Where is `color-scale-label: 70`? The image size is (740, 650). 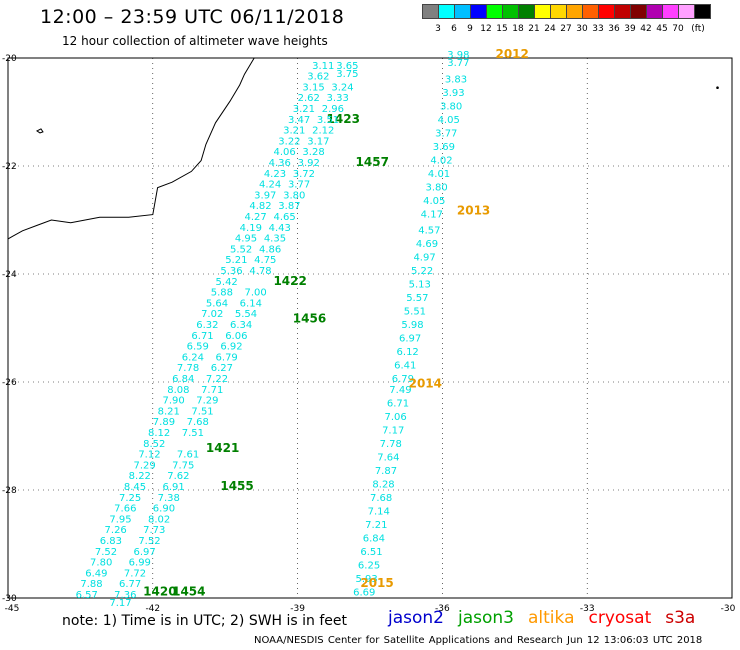
color-scale-label: 70 is located at coordinates (678, 29).